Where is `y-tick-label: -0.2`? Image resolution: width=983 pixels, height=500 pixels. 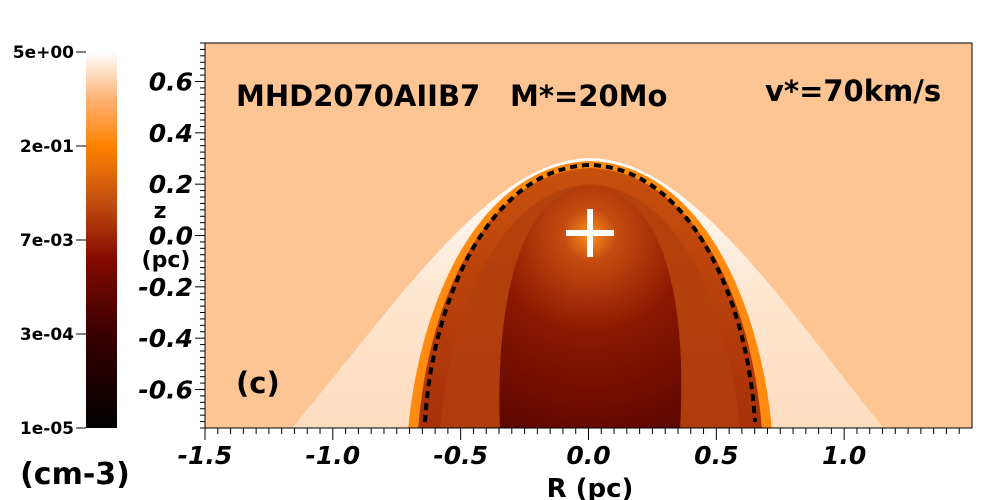 y-tick-label: -0.2 is located at coordinates (165, 287).